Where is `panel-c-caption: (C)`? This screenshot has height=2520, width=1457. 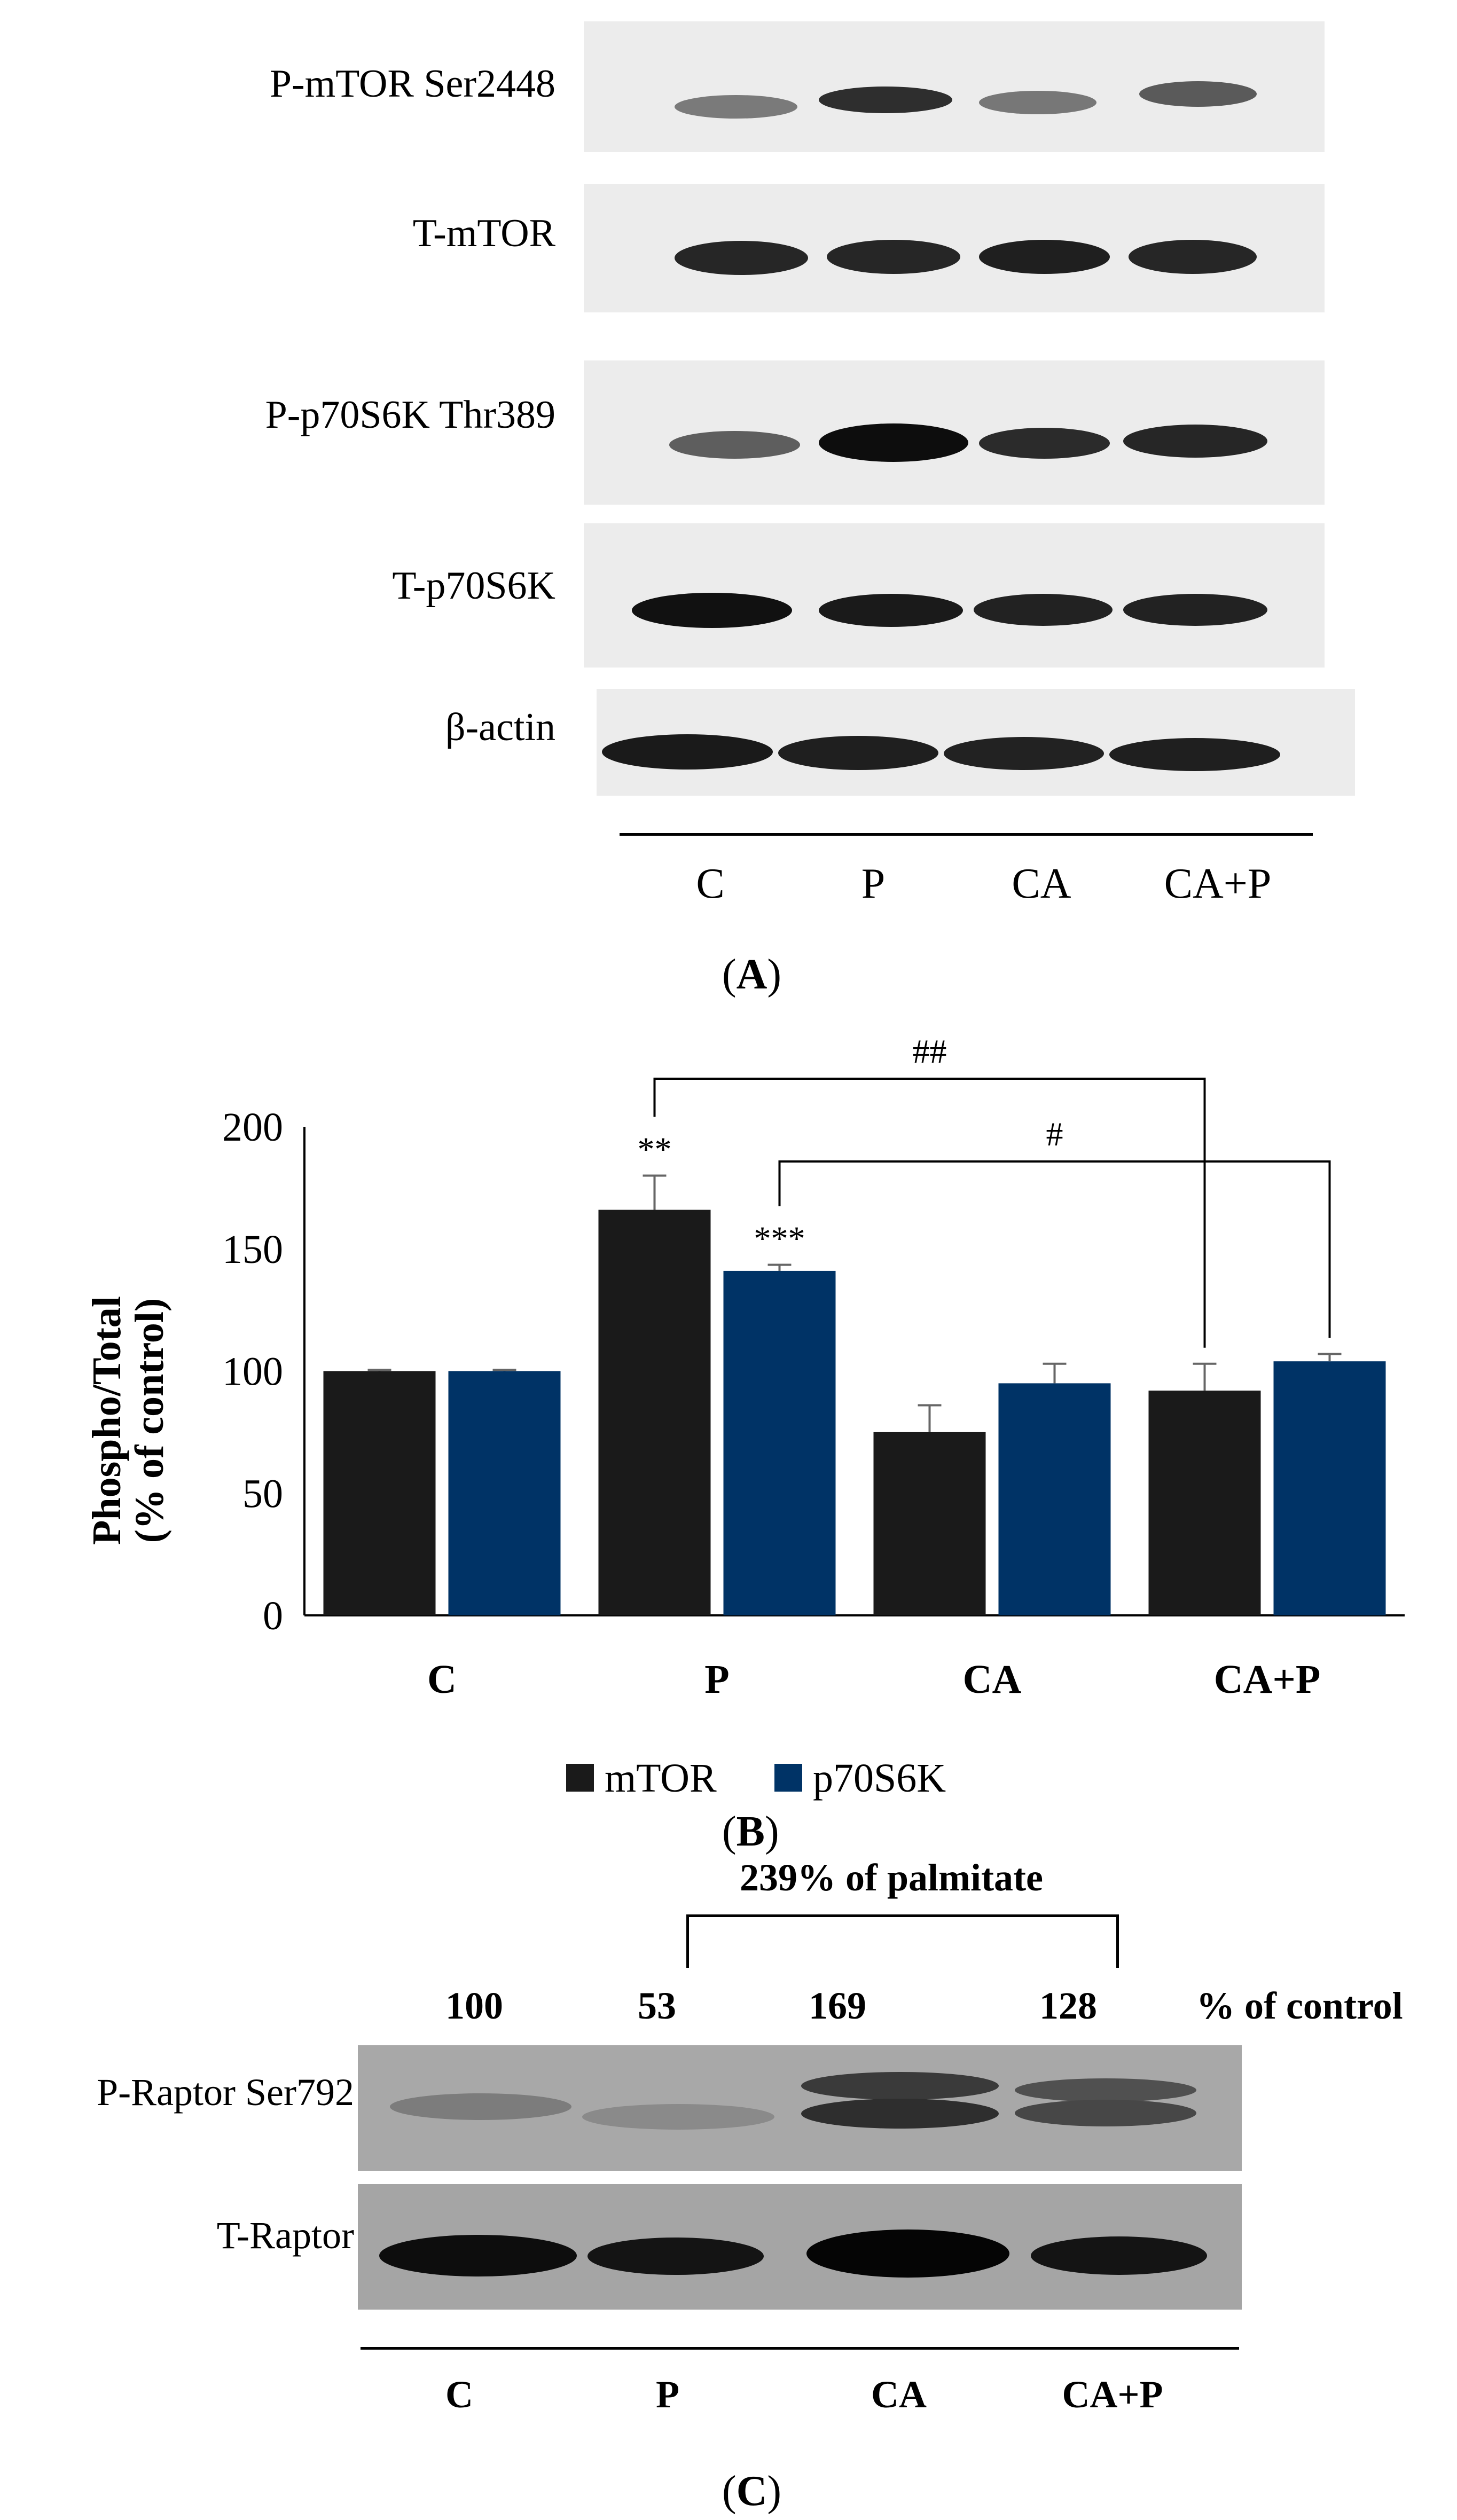 panel-c-caption: (C) is located at coordinates (752, 2491).